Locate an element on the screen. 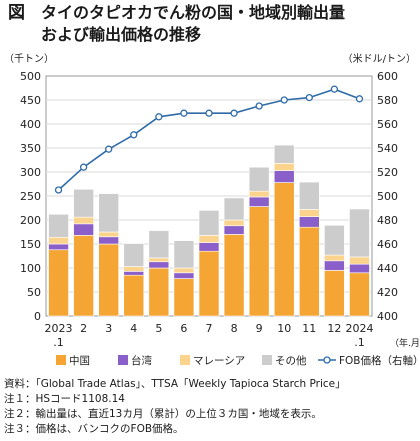 Image resolution: width=420 pixels, height=441 pixels. x-tick-label: 12 is located at coordinates (334, 328).